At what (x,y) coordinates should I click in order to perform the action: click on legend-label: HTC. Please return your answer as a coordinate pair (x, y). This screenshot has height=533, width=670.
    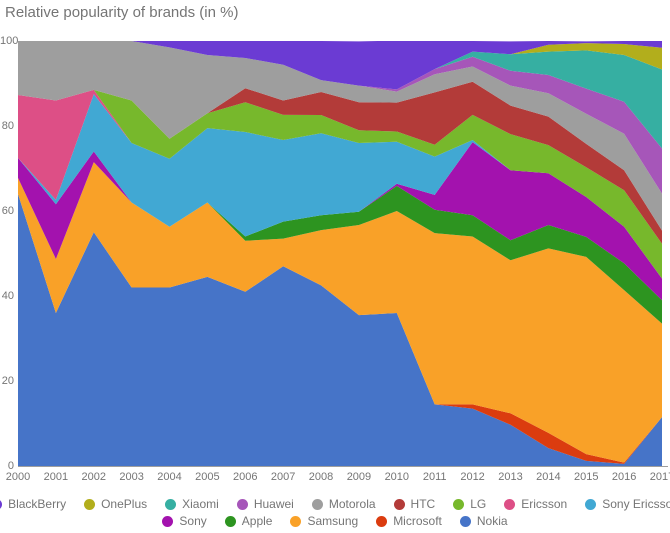
    Looking at the image, I should click on (423, 504).